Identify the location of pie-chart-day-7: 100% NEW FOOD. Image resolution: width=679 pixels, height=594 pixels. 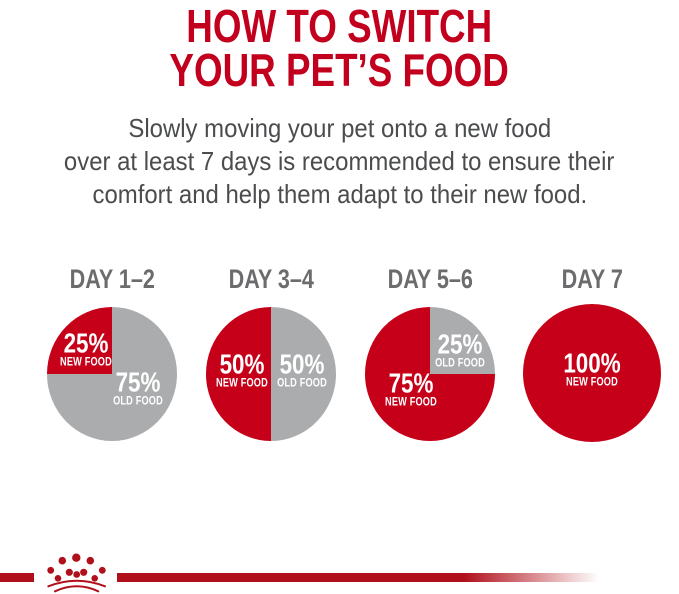
(592, 373).